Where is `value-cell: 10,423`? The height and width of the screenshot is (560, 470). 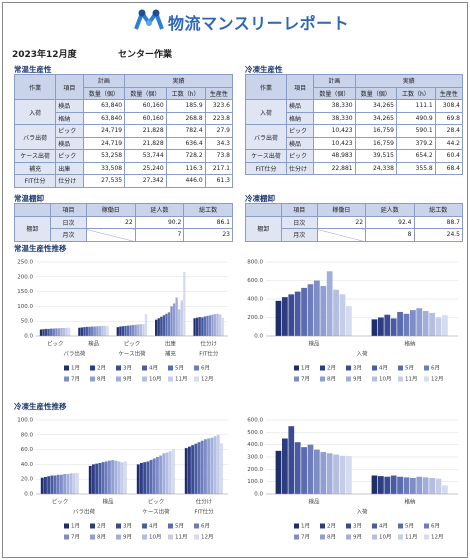 value-cell: 10,423 is located at coordinates (334, 131).